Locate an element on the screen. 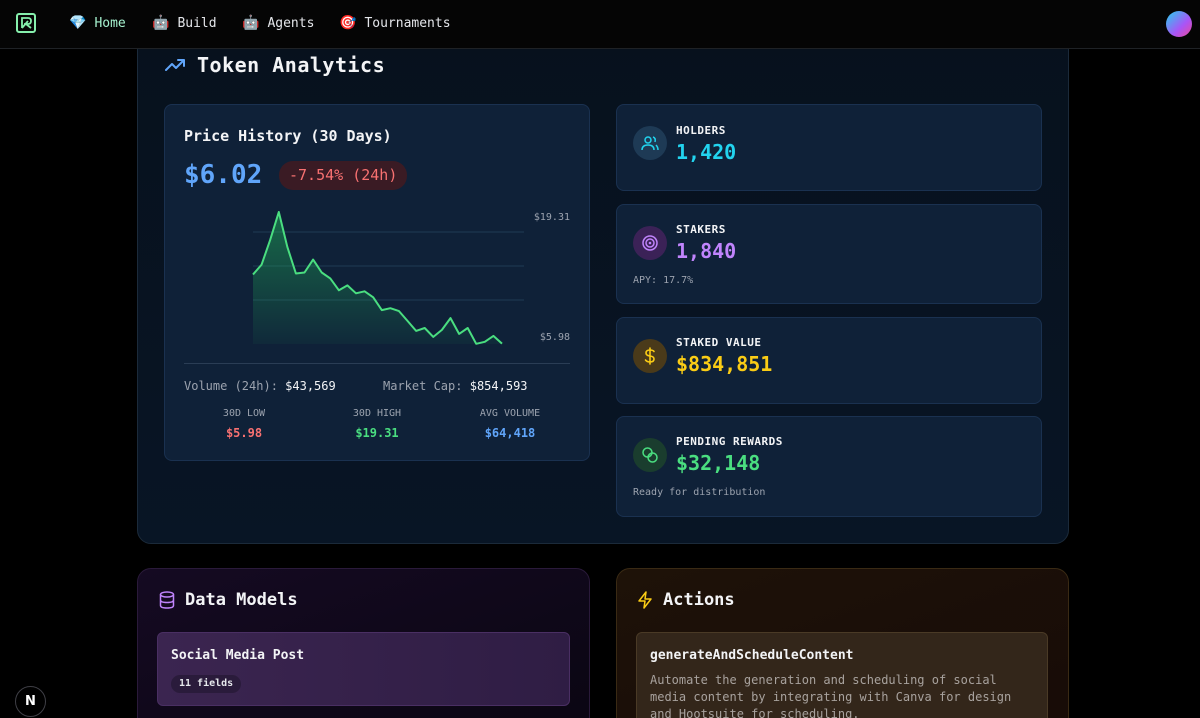 This screenshot has height=718, width=1200. users-icon is located at coordinates (650, 143).